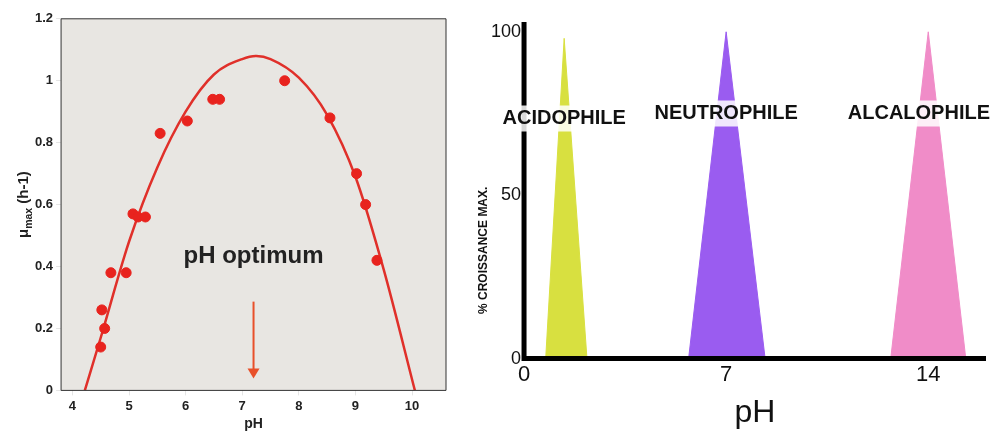 The image size is (1005, 446). What do you see at coordinates (44, 142) in the screenshot?
I see `y-tick-label: 0.8` at bounding box center [44, 142].